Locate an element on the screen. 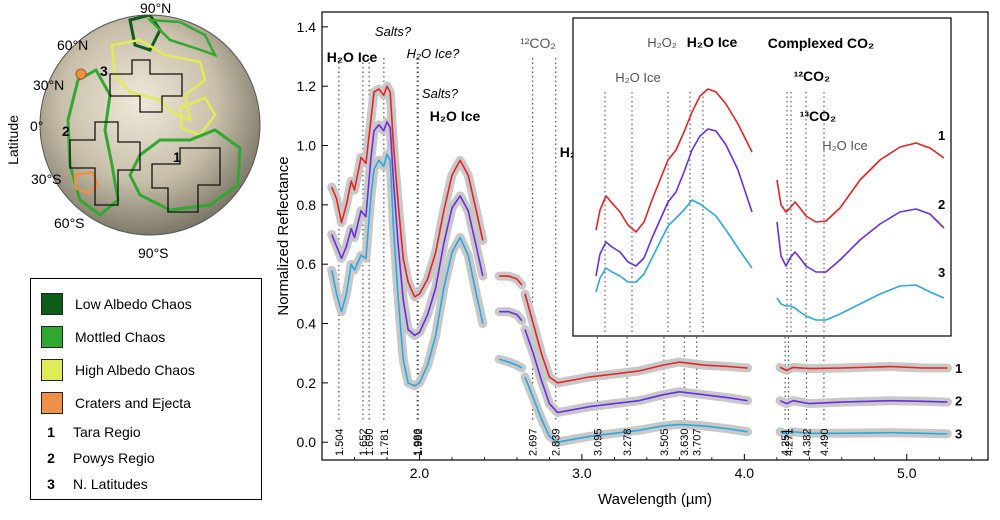  x-tick-label: 3.0 is located at coordinates (582, 473).